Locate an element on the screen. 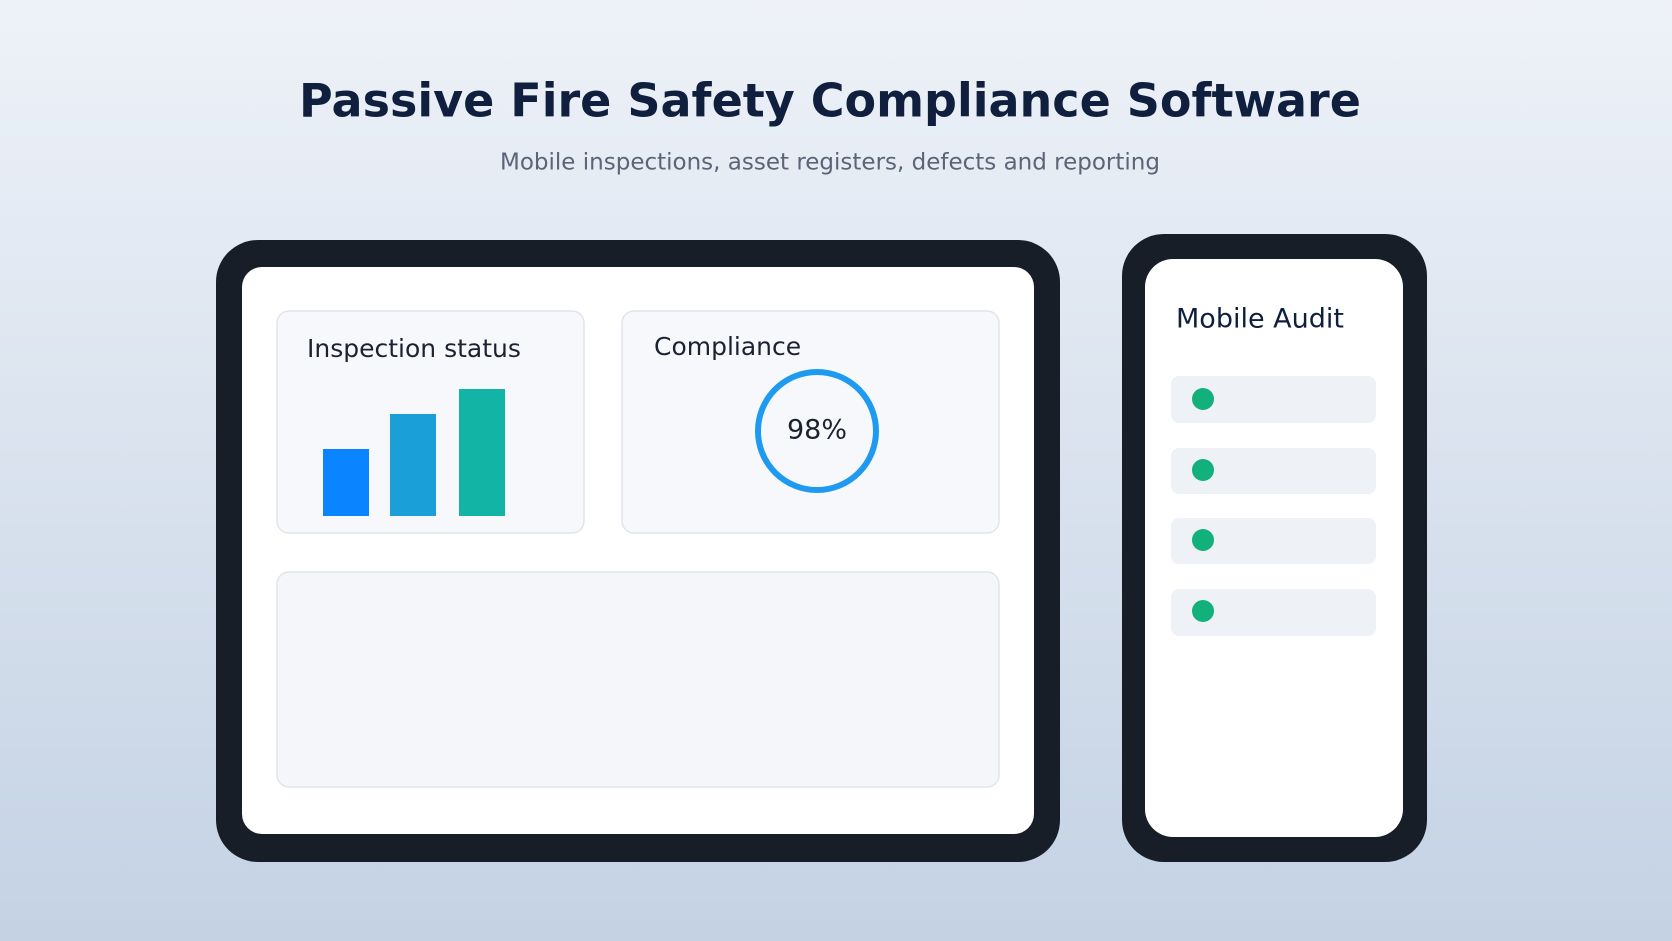  page-title: Passive Fire Safety Compliance Software is located at coordinates (830, 101).